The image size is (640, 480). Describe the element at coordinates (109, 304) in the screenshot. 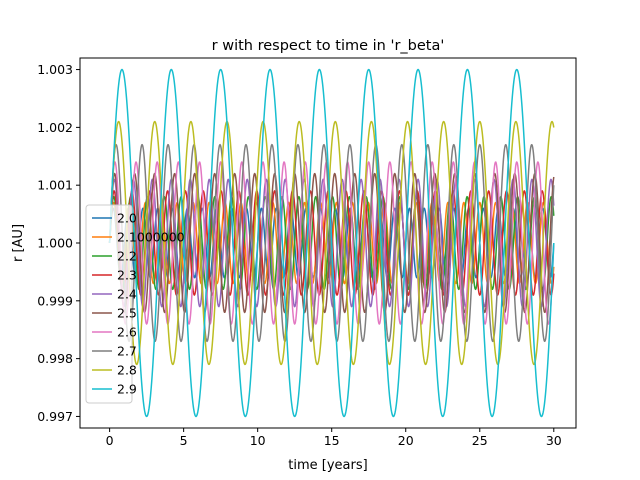

I see `legend-box` at that location.